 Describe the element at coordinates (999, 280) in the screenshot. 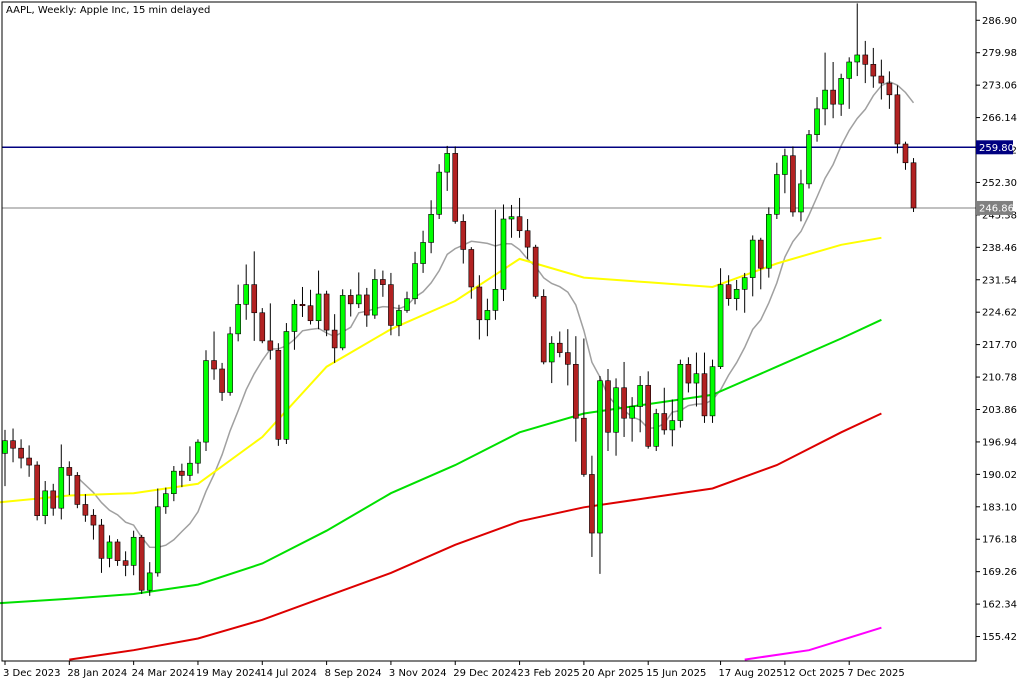

I see `price-tick-label: 231.54` at that location.